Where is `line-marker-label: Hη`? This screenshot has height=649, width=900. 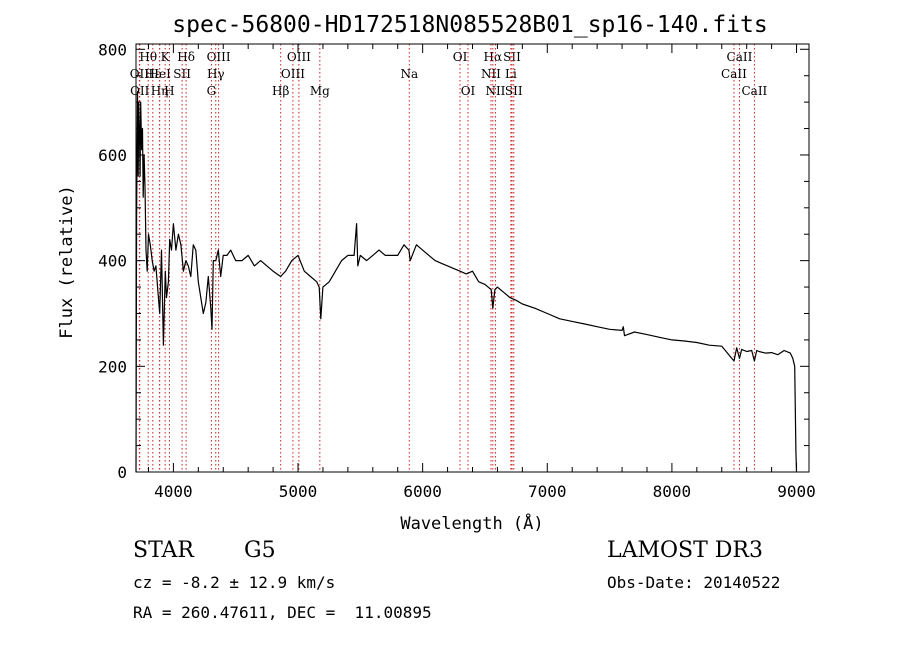 line-marker-label: Hη is located at coordinates (160, 91).